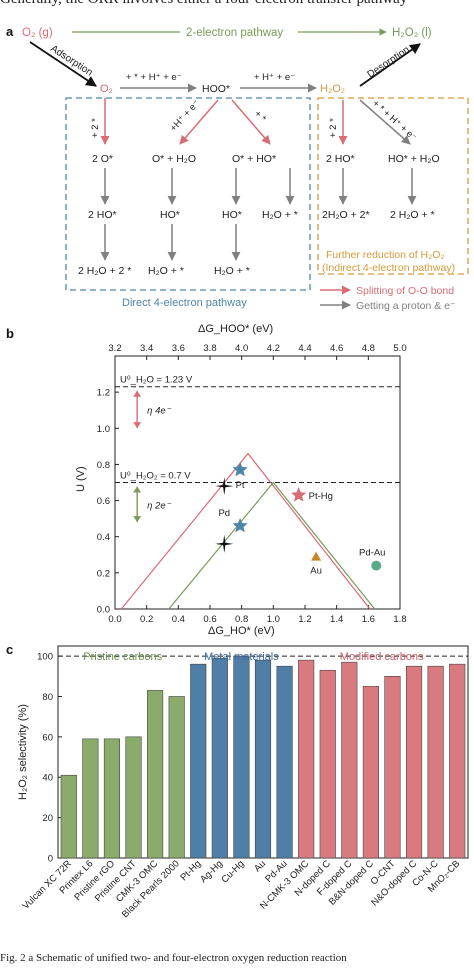 The width and height of the screenshot is (474, 972). What do you see at coordinates (154, 77) in the screenshot?
I see `step1-label: + * + H⁺ + e⁻` at bounding box center [154, 77].